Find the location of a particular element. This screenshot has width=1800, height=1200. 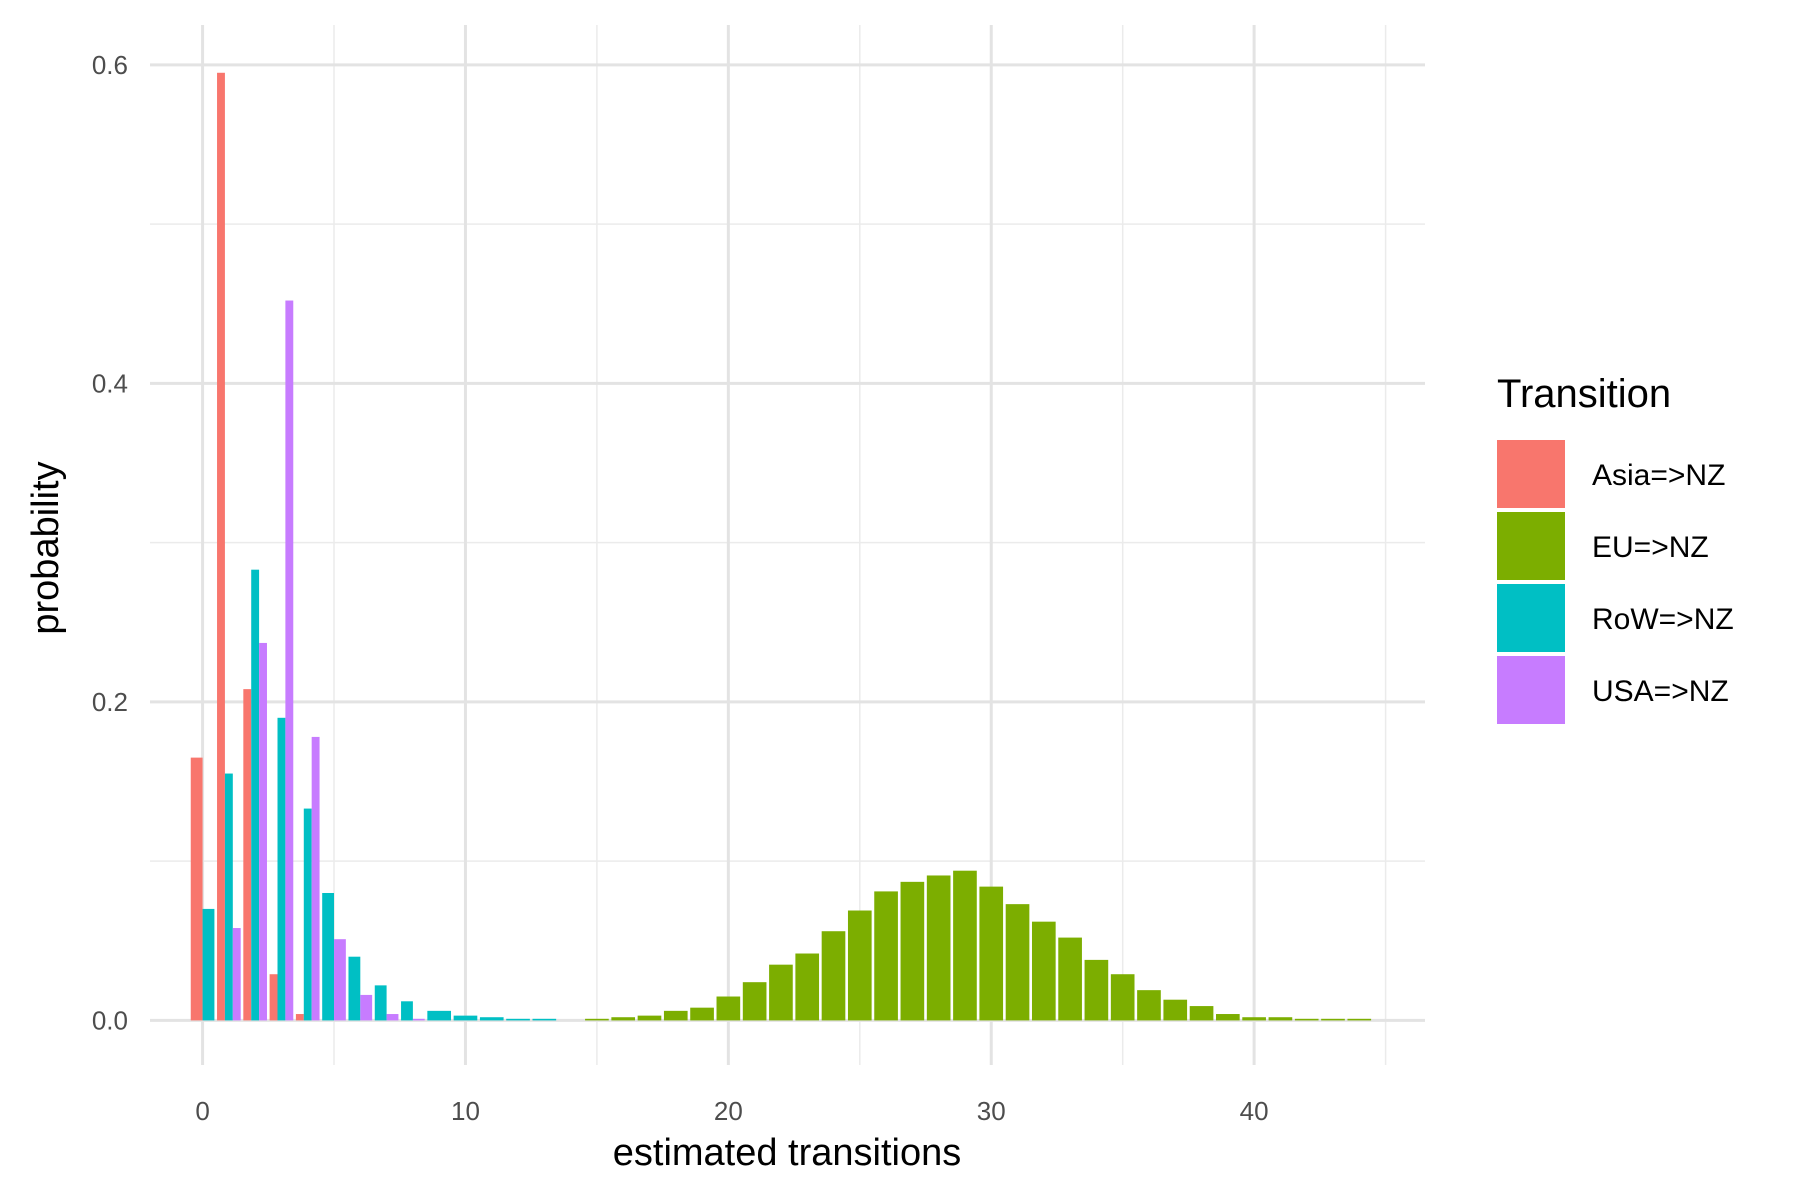

x-axis-title: estimated transitions is located at coordinates (787, 1153).